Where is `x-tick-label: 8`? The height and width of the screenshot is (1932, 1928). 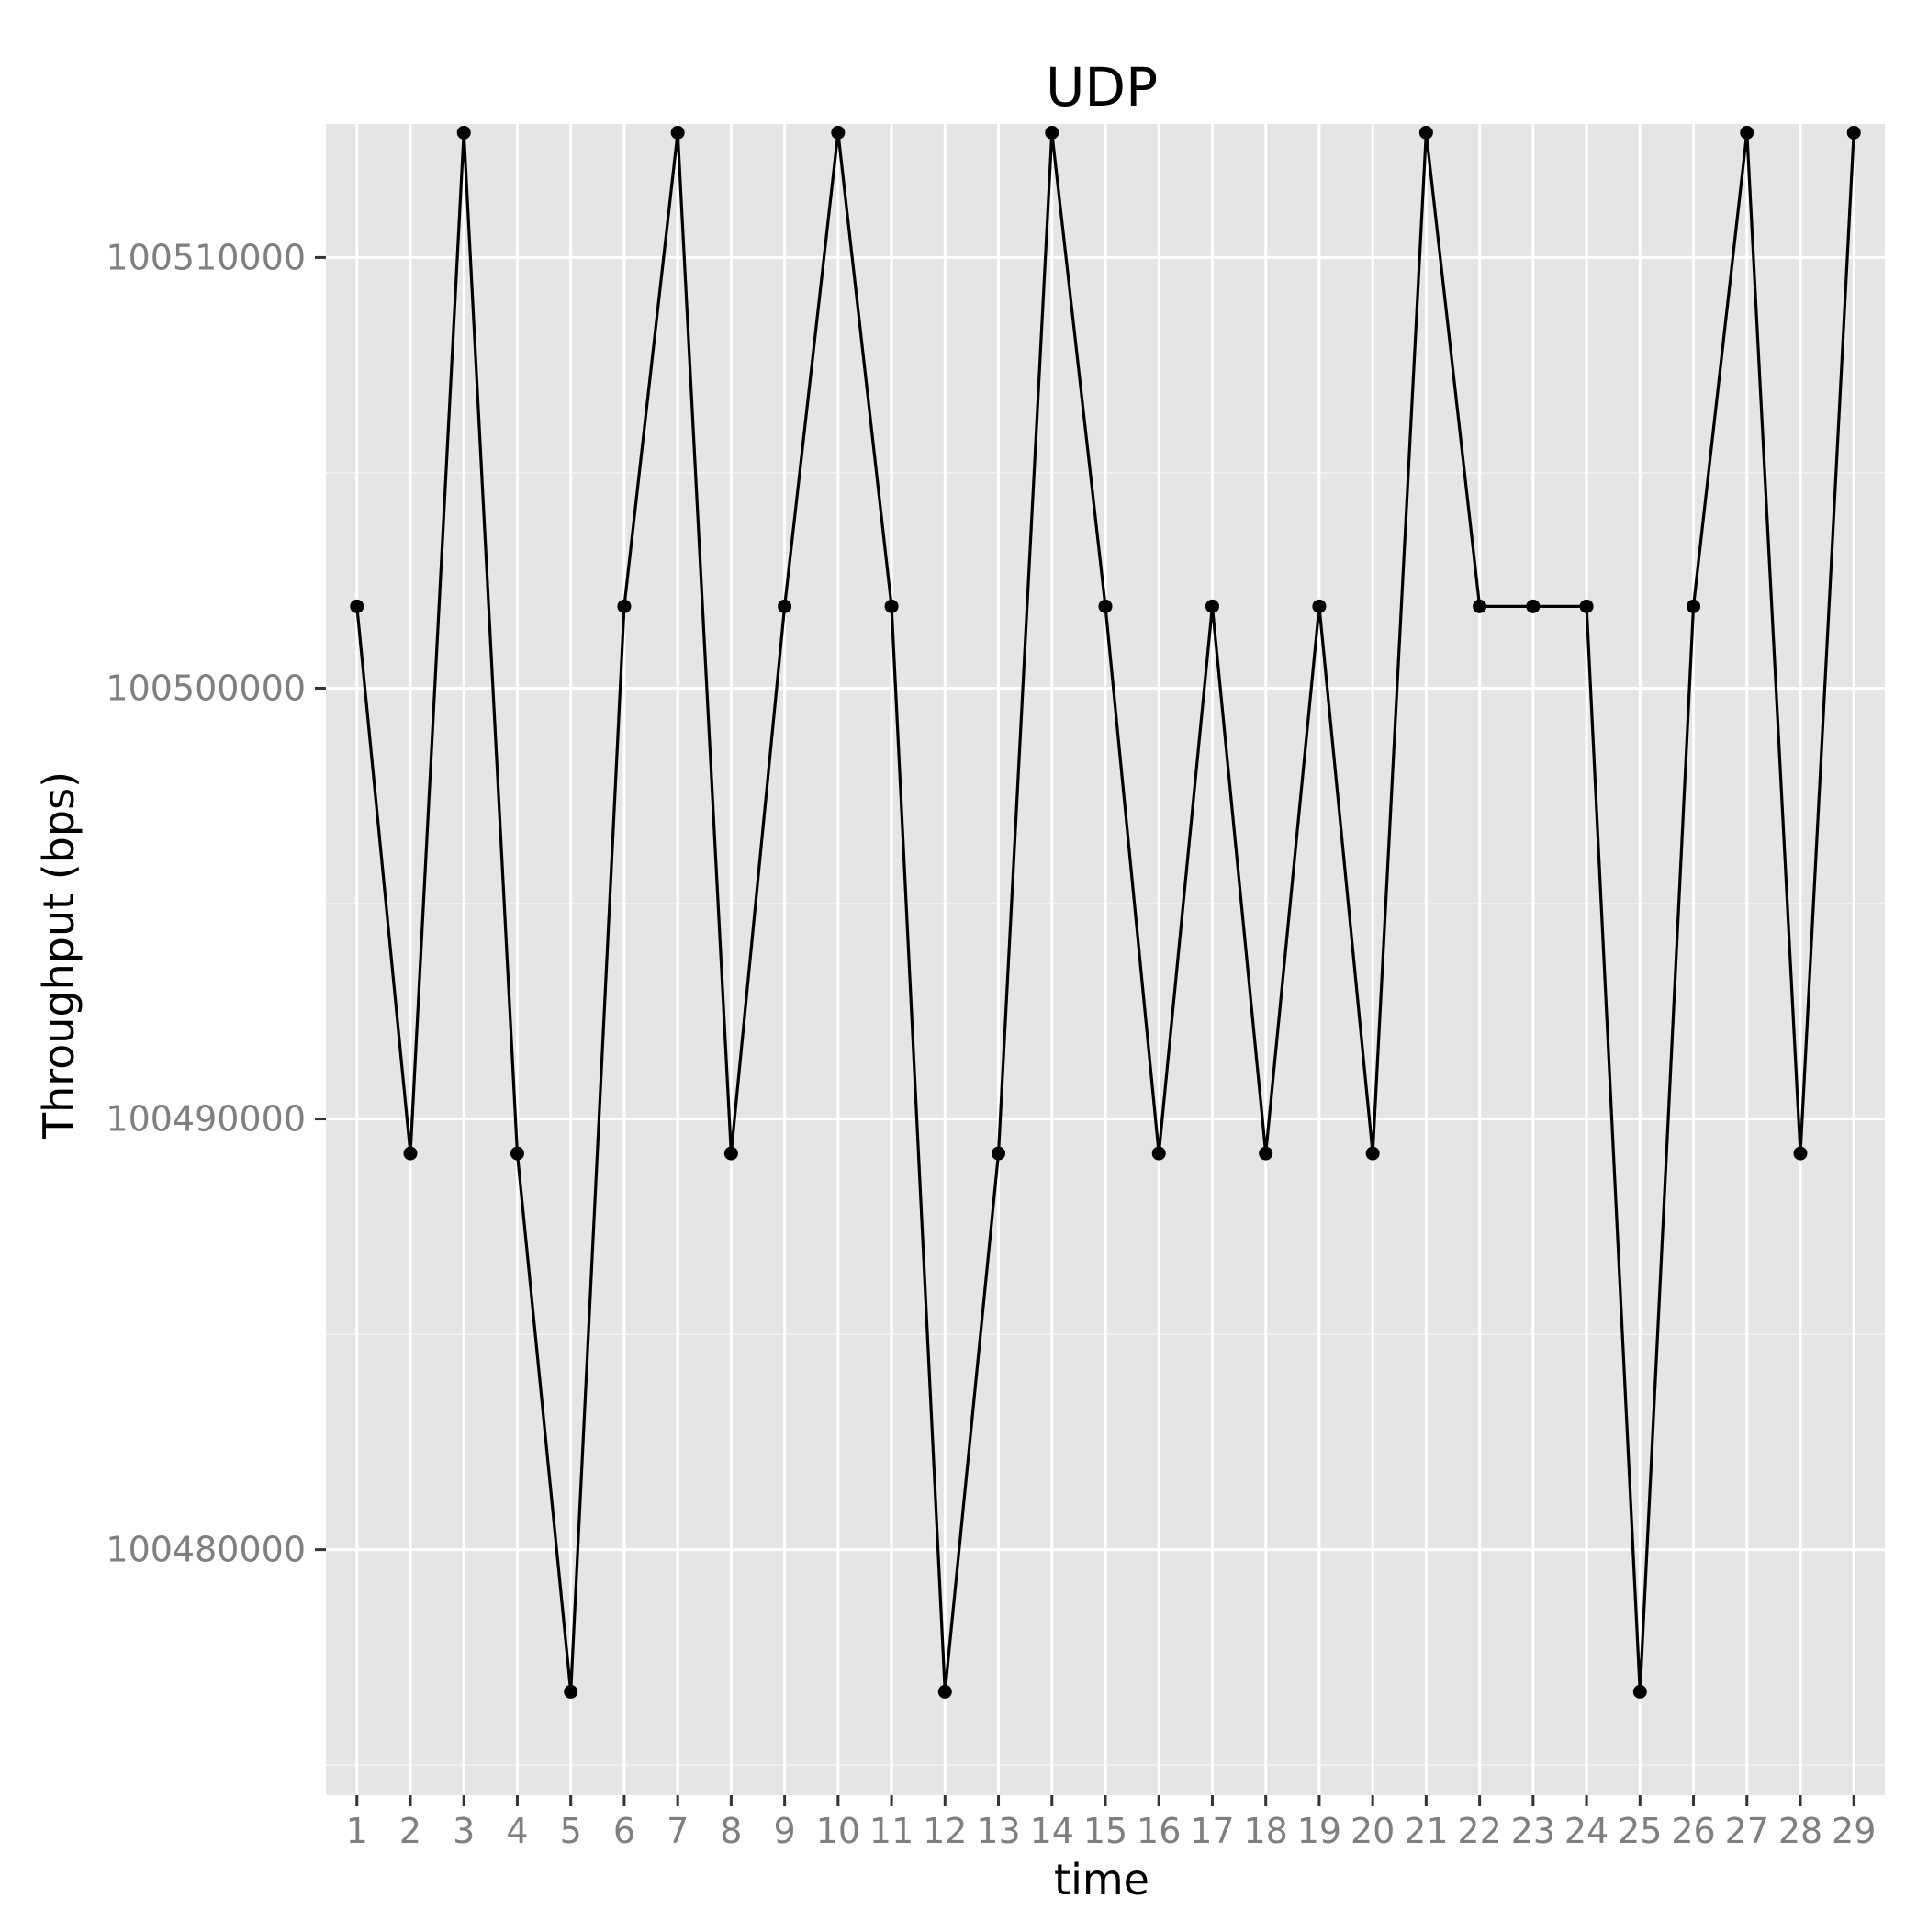
x-tick-label: 8 is located at coordinates (731, 1831).